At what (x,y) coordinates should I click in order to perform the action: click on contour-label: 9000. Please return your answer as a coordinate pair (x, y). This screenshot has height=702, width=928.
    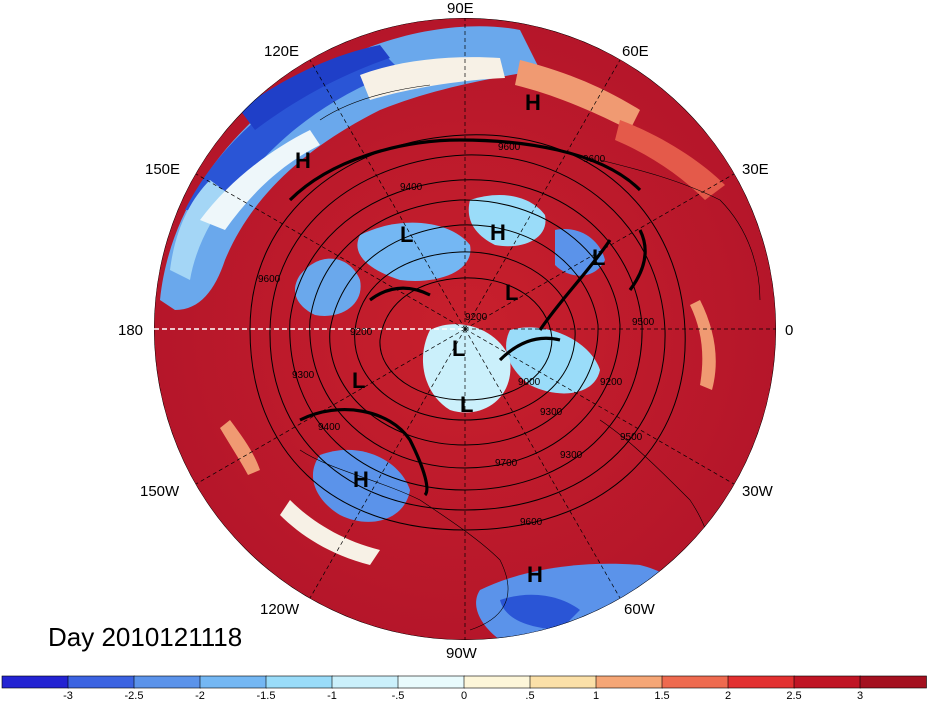
    Looking at the image, I should click on (529, 382).